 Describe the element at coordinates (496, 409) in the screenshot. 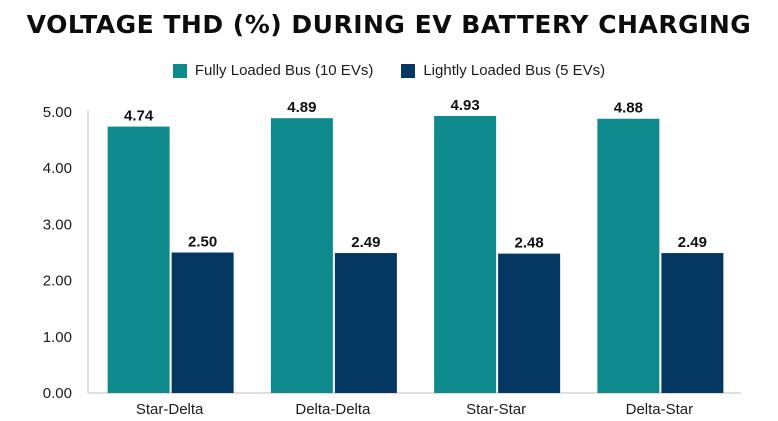

I see `x-category-label: Star-Star` at that location.